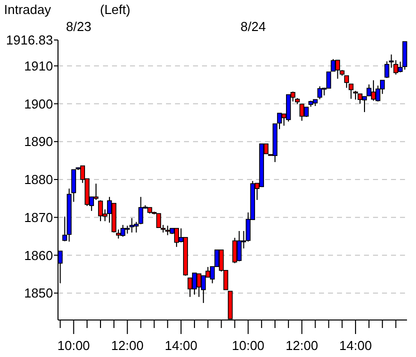 The width and height of the screenshot is (416, 357). Describe the element at coordinates (38, 217) in the screenshot. I see `y-tick-label: 1870` at that location.